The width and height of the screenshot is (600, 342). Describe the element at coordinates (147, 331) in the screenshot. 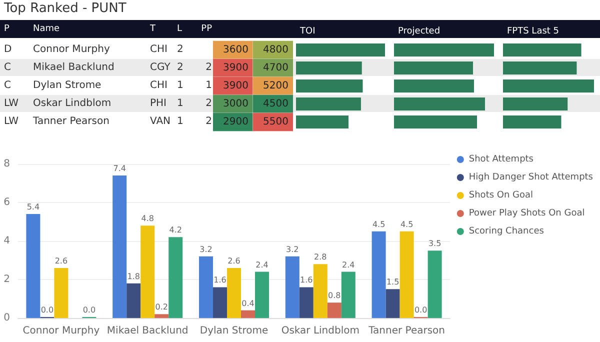

I see `x-tick-label: Mikael Backlund` at that location.